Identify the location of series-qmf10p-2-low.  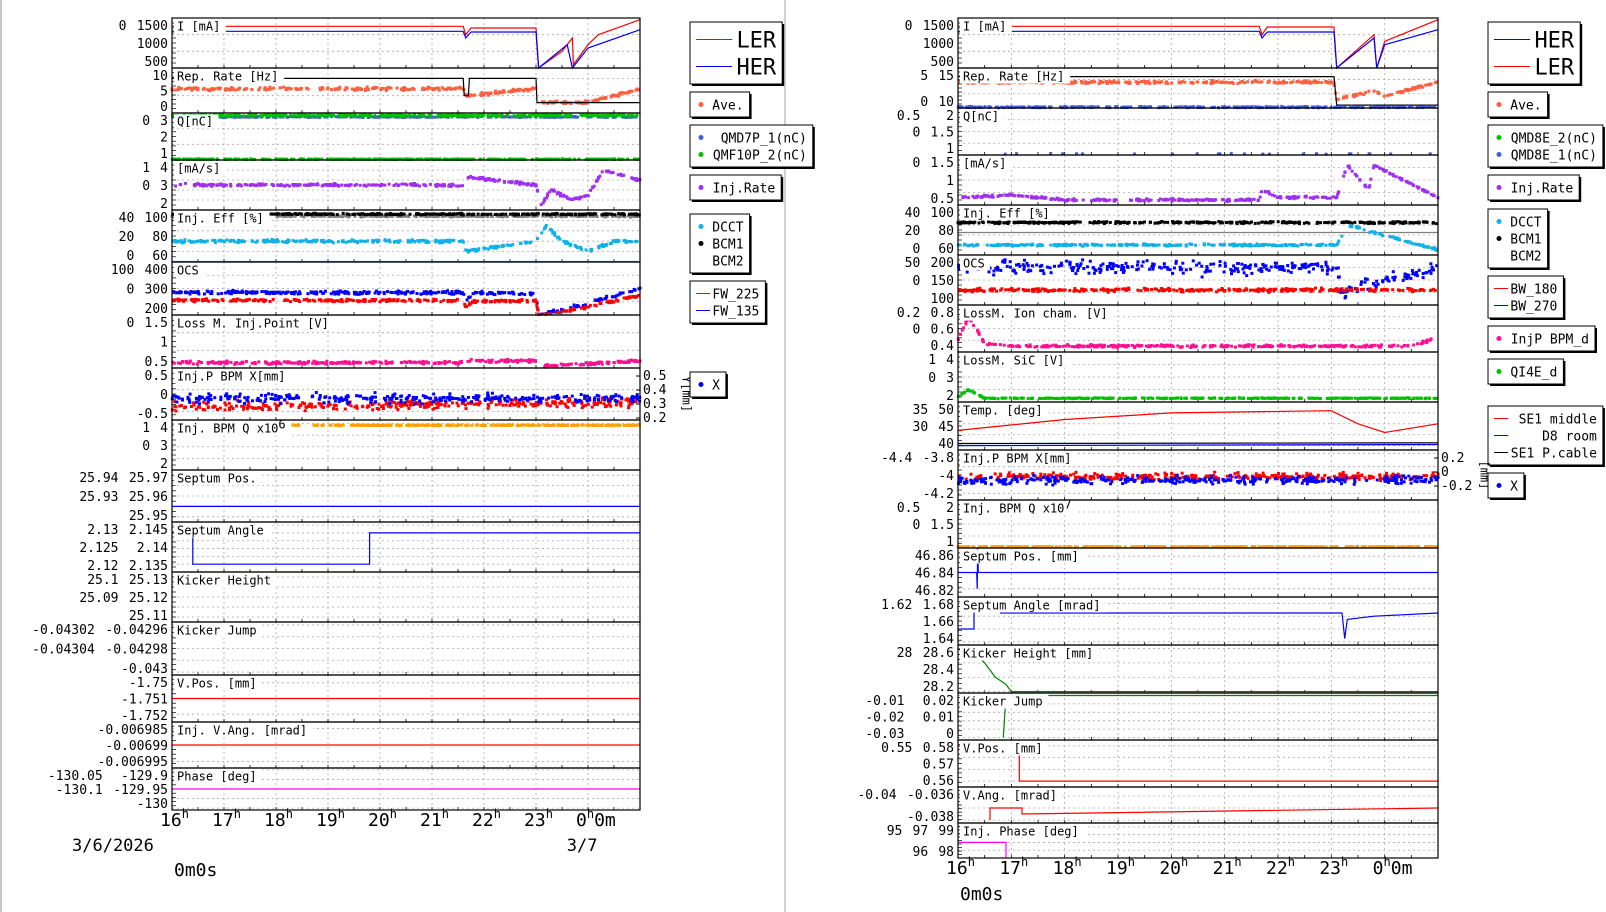
(405, 159).